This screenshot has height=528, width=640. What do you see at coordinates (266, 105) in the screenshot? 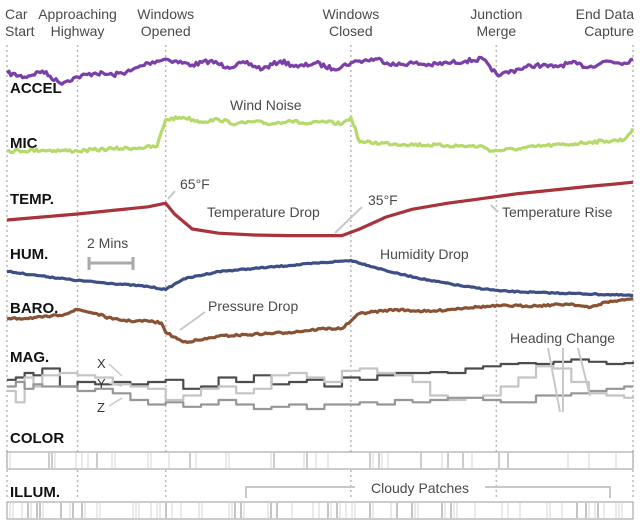
I see `annotation-wind-noise: Wind Noise` at bounding box center [266, 105].